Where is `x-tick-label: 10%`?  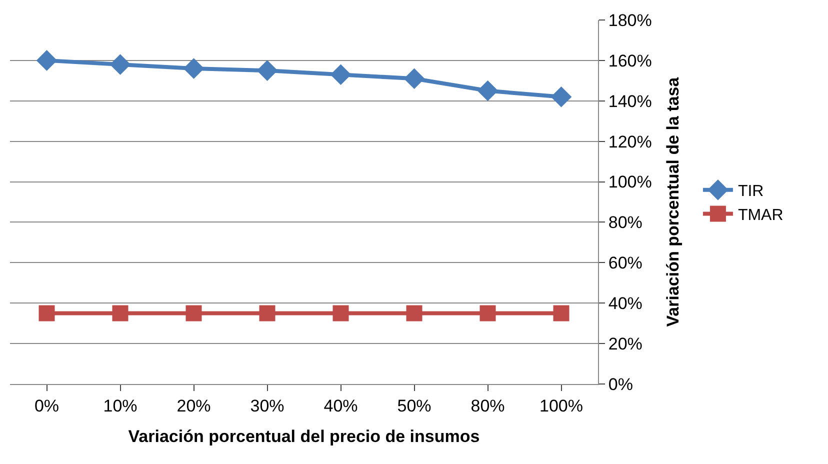
x-tick-label: 10% is located at coordinates (120, 406).